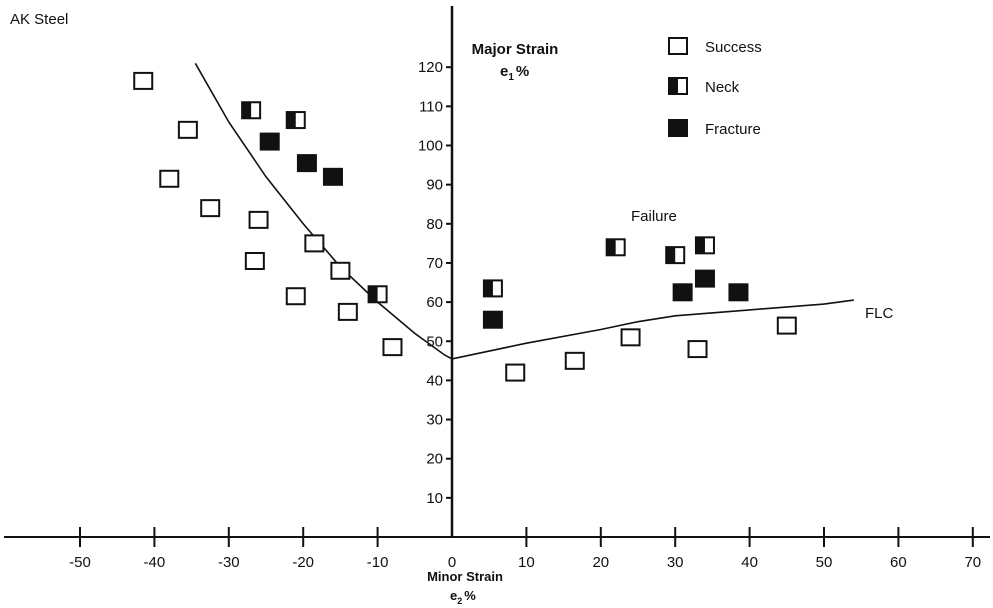  Describe the element at coordinates (678, 128) in the screenshot. I see `legend-marker-fracture` at that location.